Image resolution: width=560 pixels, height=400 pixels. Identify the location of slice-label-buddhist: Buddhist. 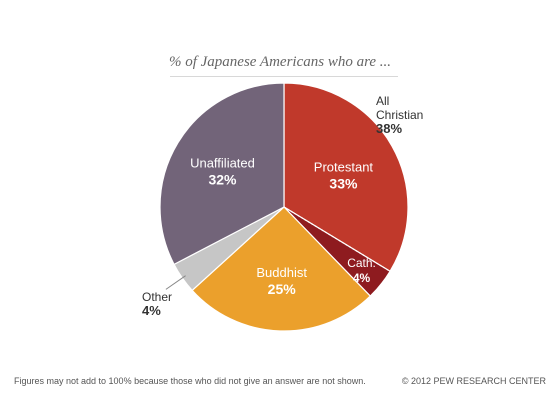
(281, 272).